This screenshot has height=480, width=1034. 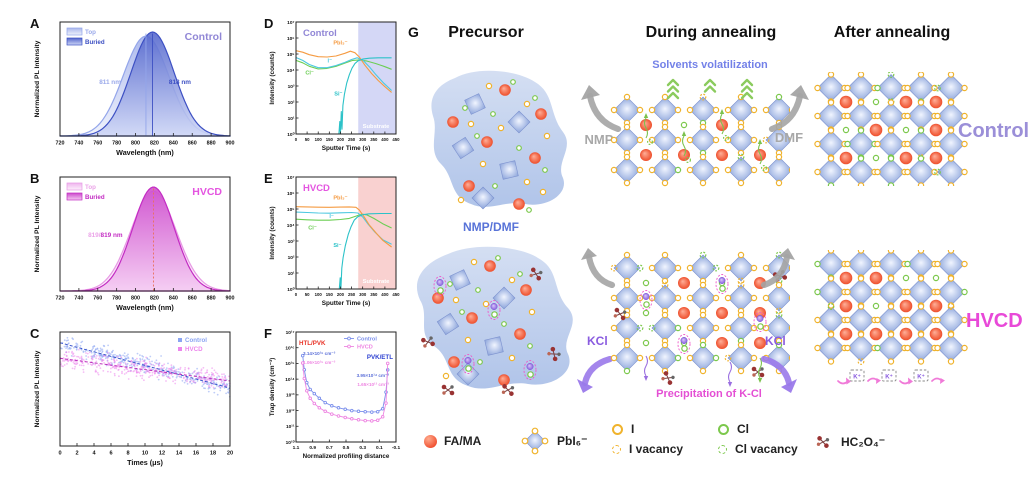 What do you see at coordinates (211, 299) in the screenshot?
I see `svg-text: 880` at bounding box center [211, 299].